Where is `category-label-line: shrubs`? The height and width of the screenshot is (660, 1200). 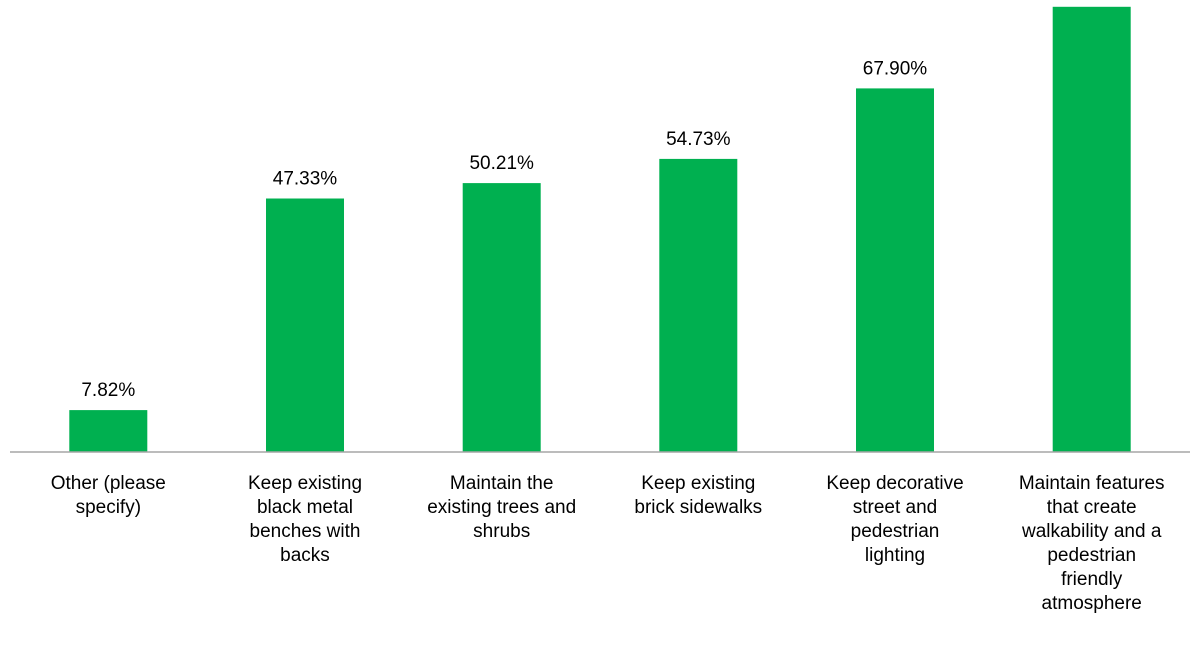
category-label-line: shrubs is located at coordinates (502, 531).